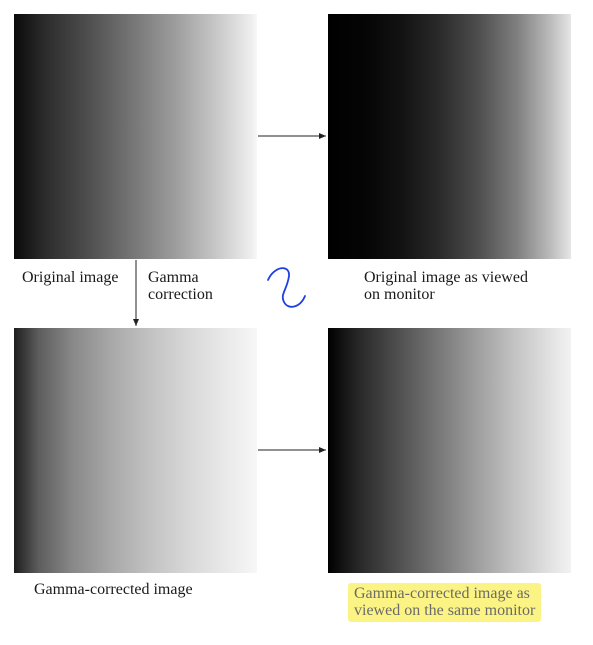 This screenshot has width=593, height=645. Describe the element at coordinates (446, 286) in the screenshot. I see `label-original-viewed-on-monitor: Original image as viewed on monitor` at that location.